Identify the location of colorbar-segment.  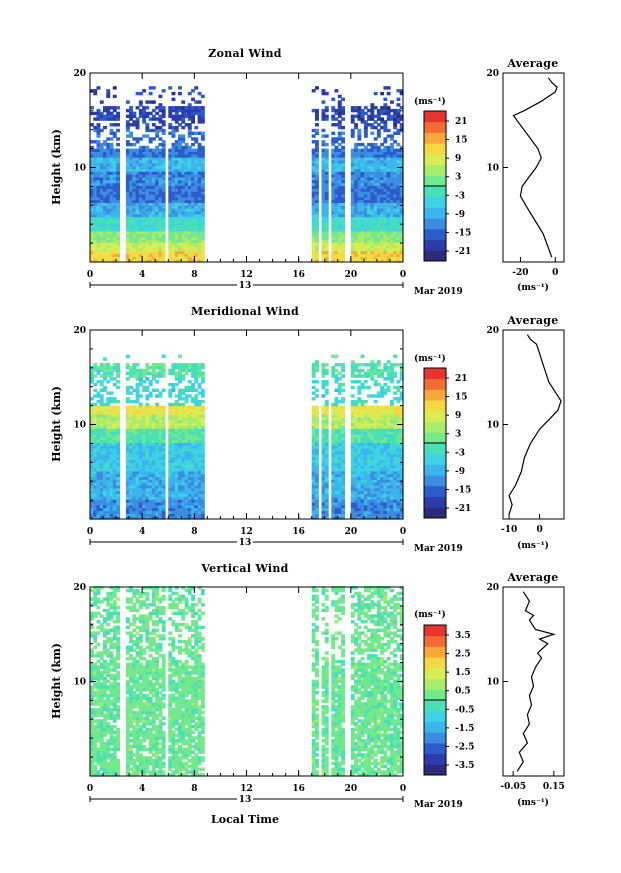
(435, 138).